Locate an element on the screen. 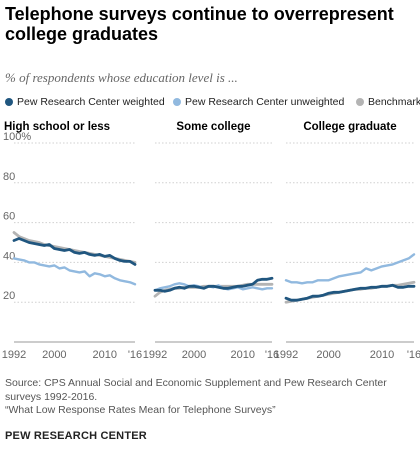  y-tick-label: 20 is located at coordinates (9, 296).